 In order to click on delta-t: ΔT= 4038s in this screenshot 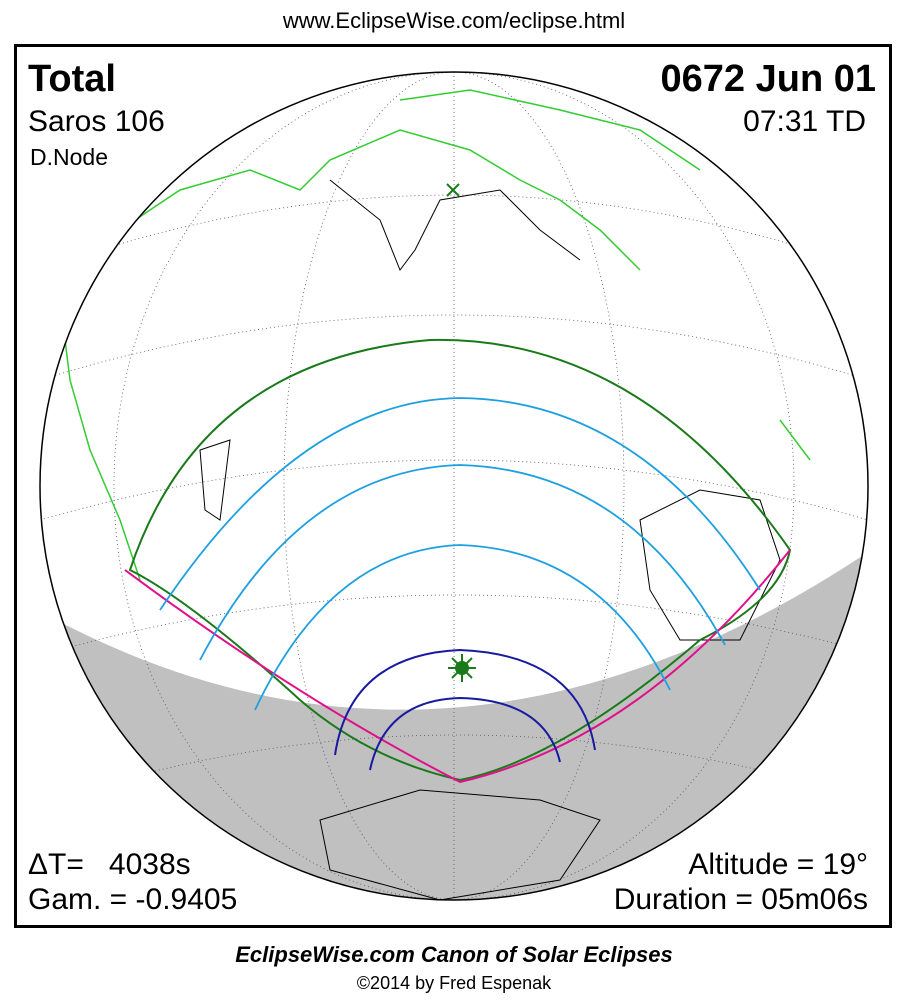, I will do `click(109, 864)`.